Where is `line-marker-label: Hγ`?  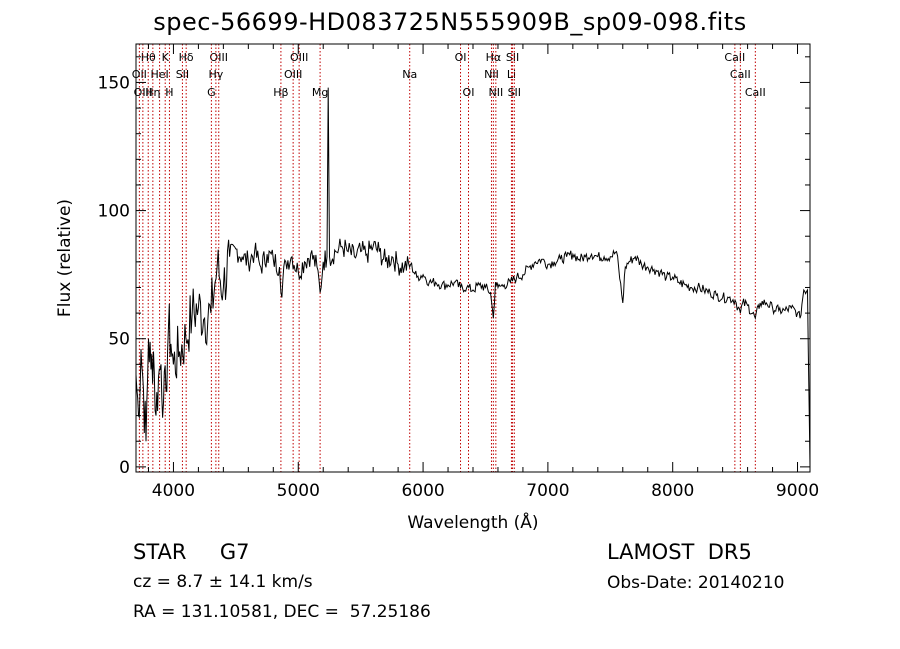
line-marker-label: Hγ is located at coordinates (215, 74).